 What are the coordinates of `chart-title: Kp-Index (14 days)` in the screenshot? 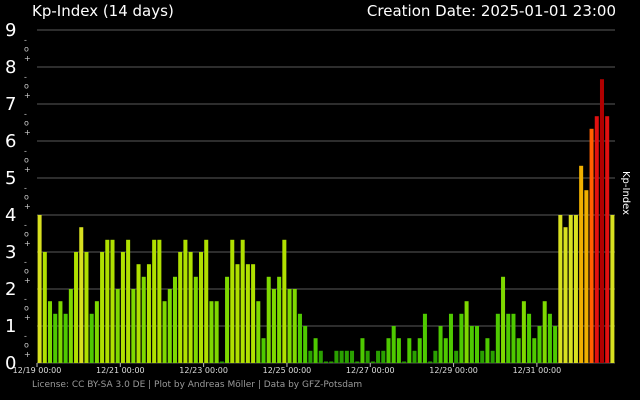 It's located at (103, 11).